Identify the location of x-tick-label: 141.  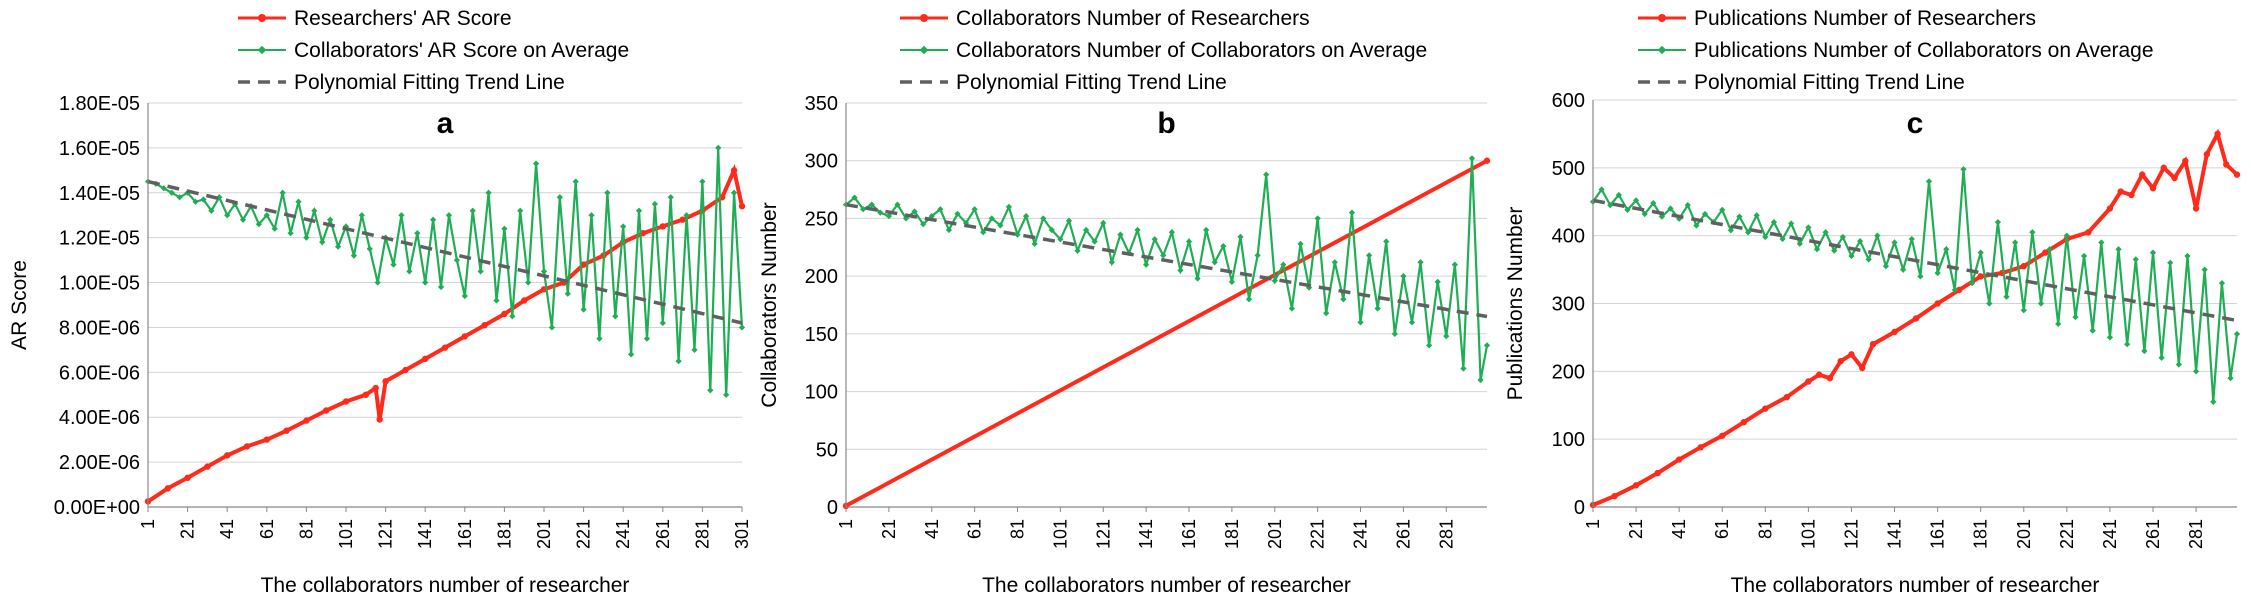
(1895, 534).